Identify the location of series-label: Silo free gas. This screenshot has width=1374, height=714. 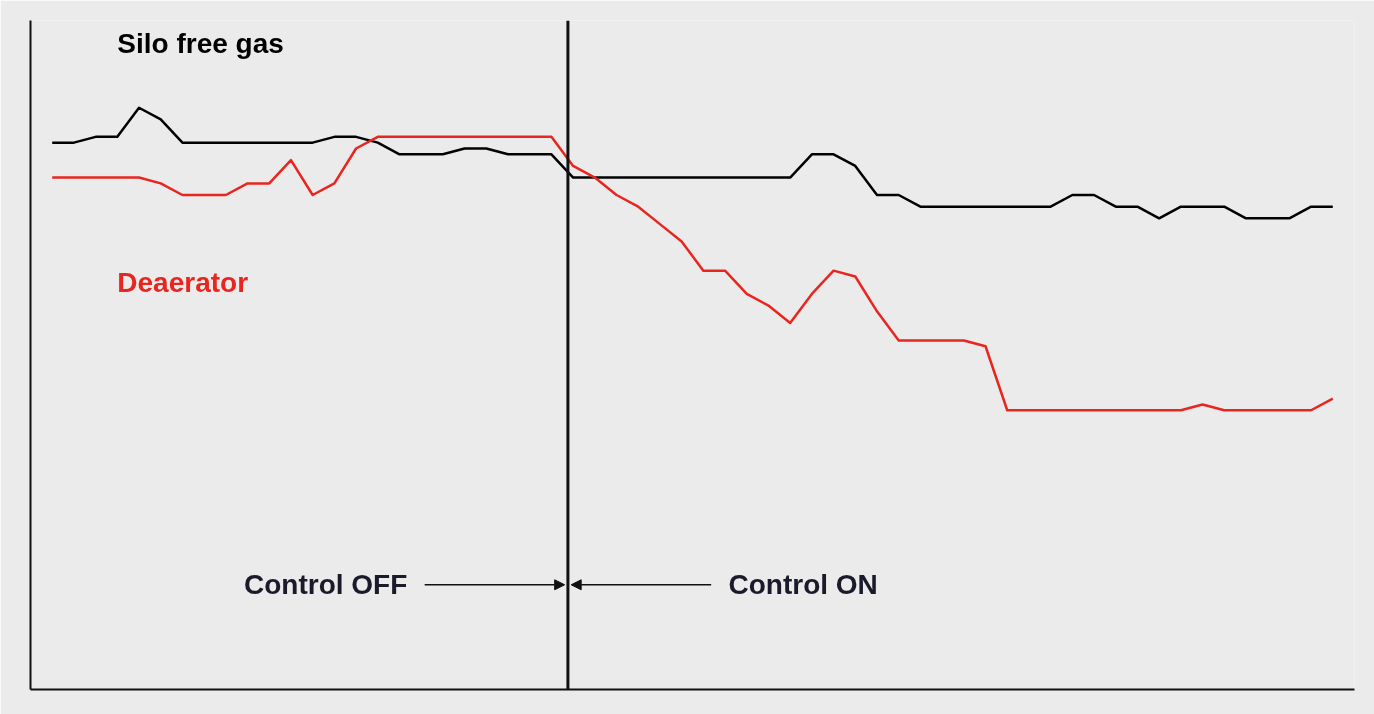
(200, 44).